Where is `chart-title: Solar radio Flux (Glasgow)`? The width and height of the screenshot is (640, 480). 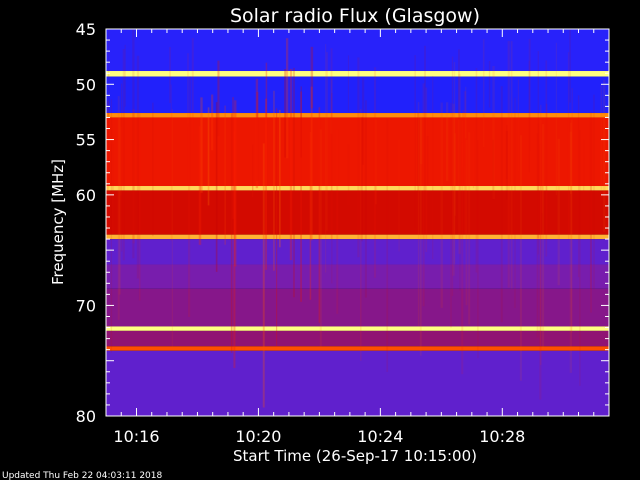 chart-title: Solar radio Flux (Glasgow) is located at coordinates (355, 16).